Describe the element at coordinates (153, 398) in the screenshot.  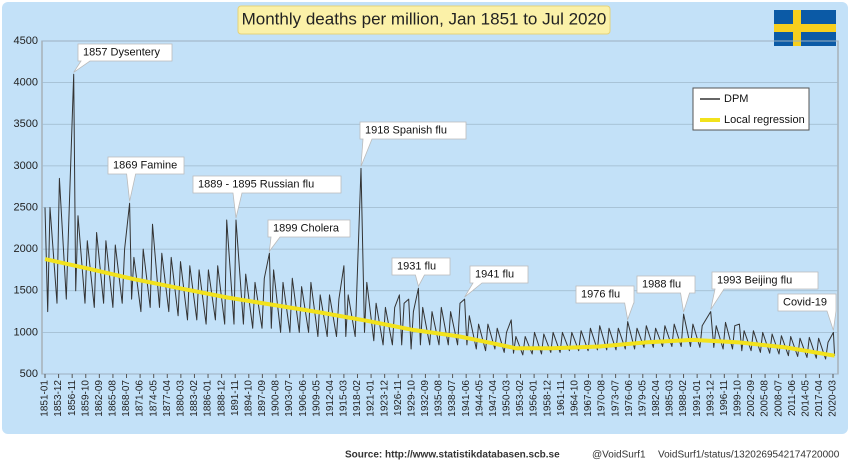
I see `x-tick-label: 1874-05` at that location.